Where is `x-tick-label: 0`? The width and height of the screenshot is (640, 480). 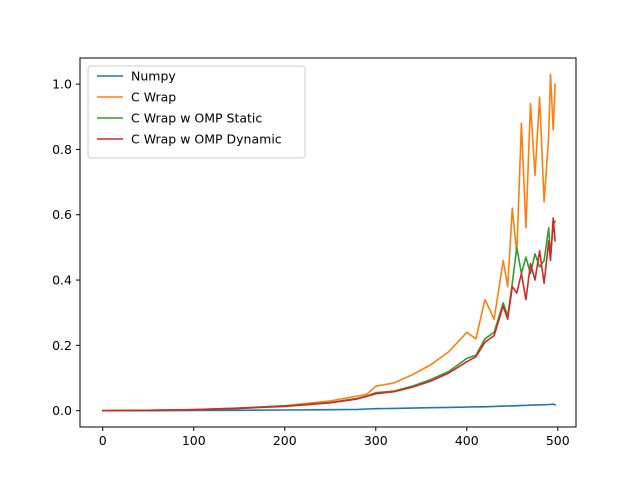 x-tick-label: 0 is located at coordinates (103, 440).